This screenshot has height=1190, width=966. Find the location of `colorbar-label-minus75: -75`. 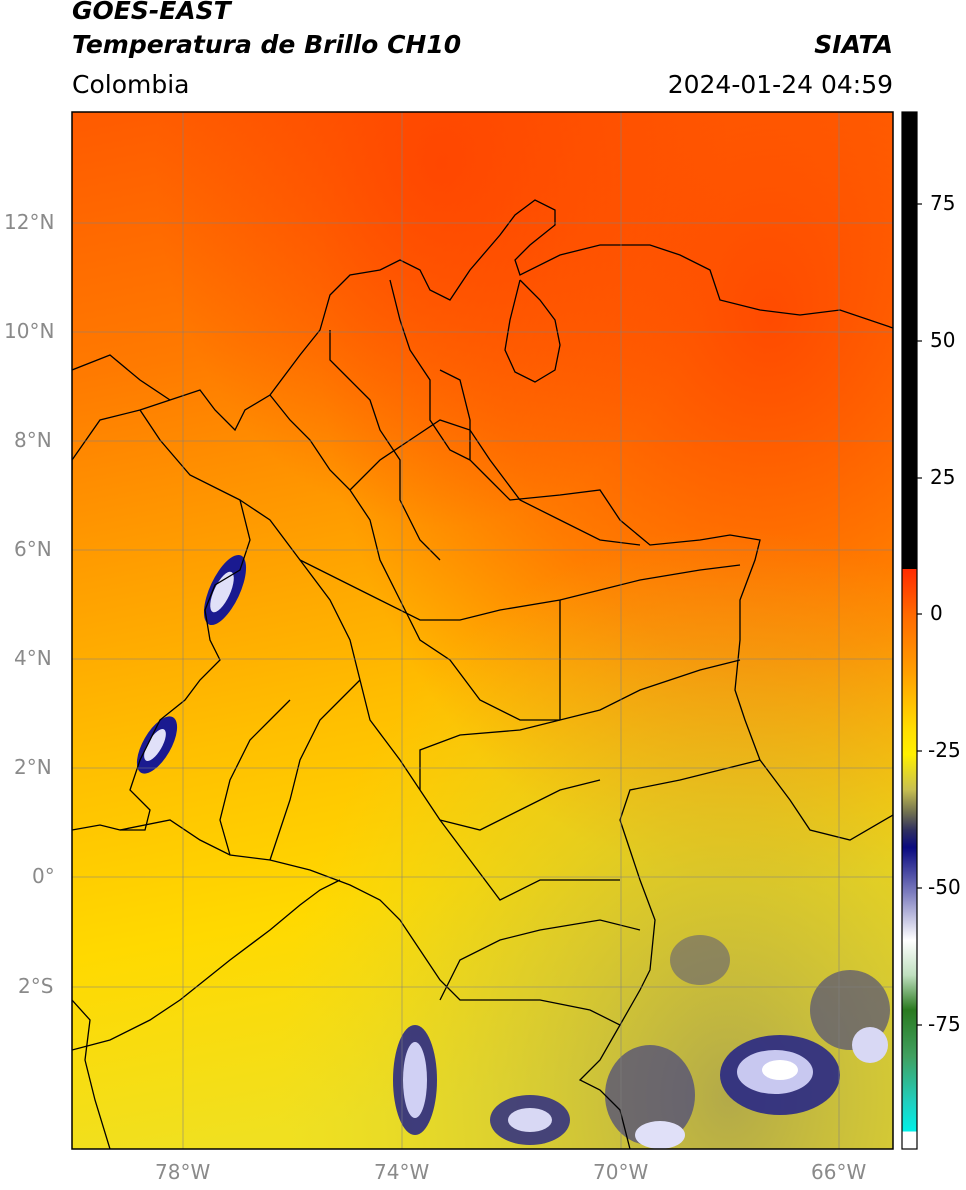

colorbar-label-minus75: -75 is located at coordinates (944, 1024).